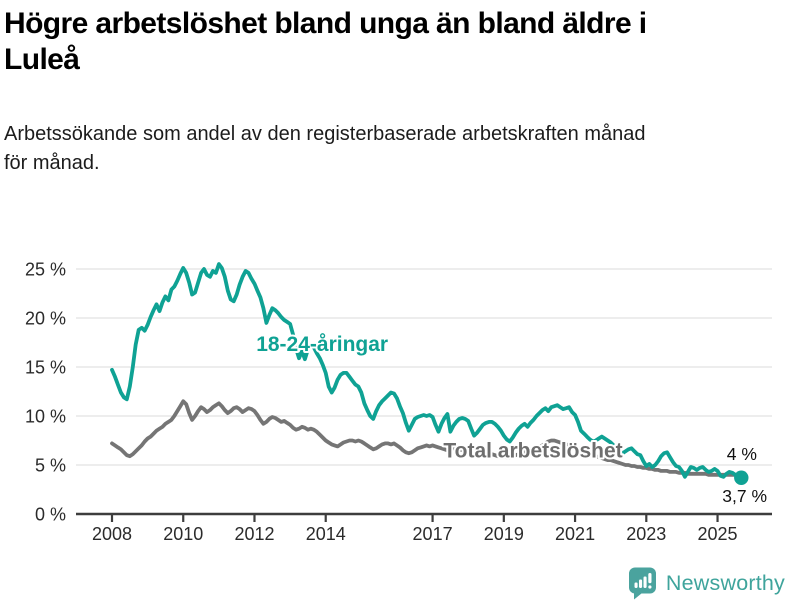  Describe the element at coordinates (744, 496) in the screenshot. I see `series-end-label-youth: 3,7 %` at that location.